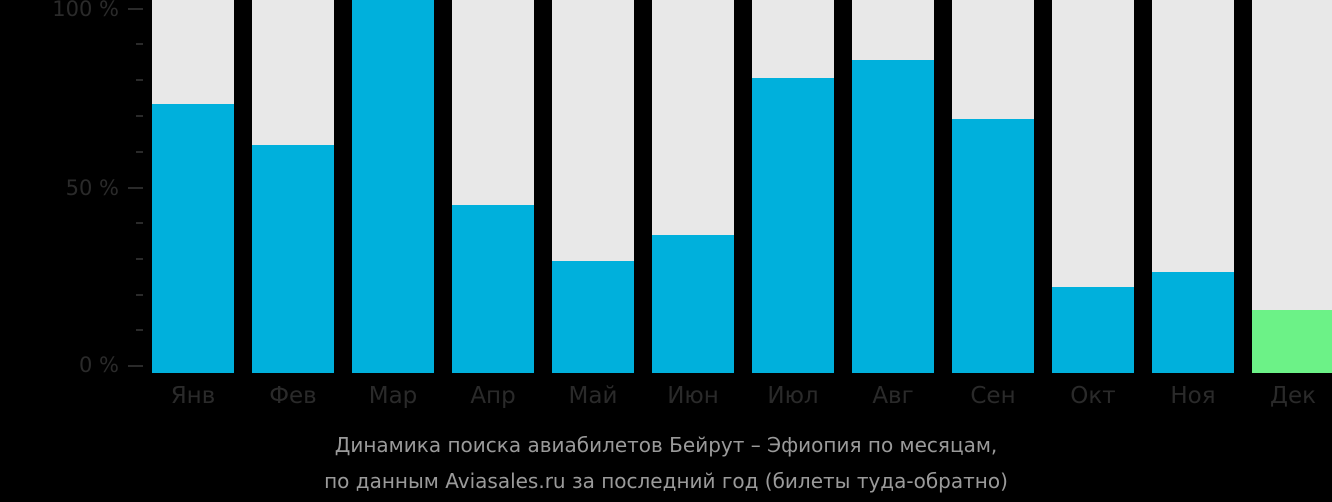 This screenshot has height=502, width=1332. I want to click on x-axis-label: Фев, so click(293, 396).